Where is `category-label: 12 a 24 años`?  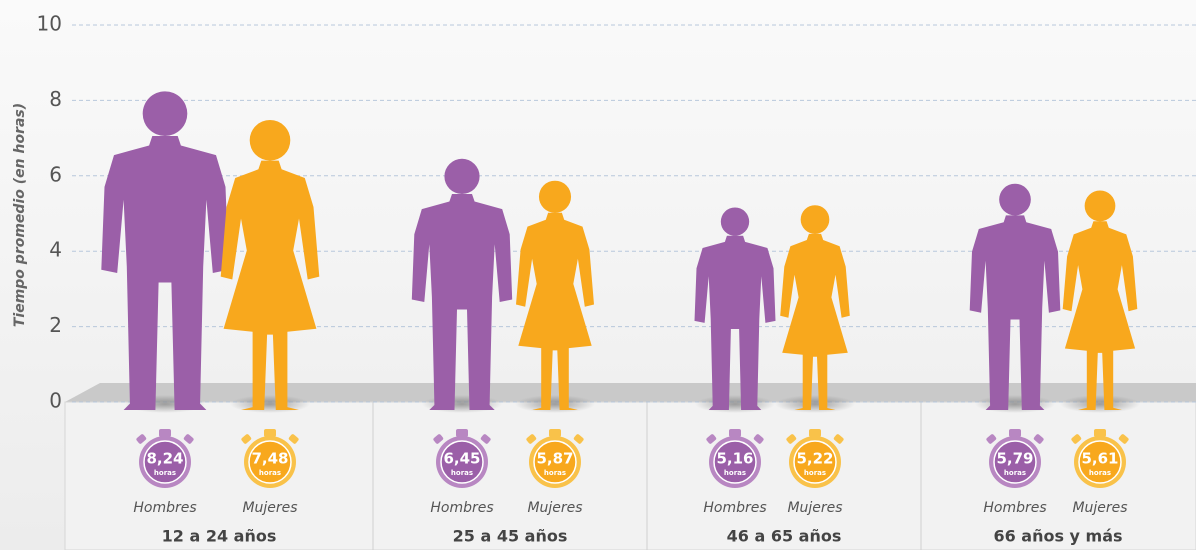 category-label: 12 a 24 años is located at coordinates (219, 536).